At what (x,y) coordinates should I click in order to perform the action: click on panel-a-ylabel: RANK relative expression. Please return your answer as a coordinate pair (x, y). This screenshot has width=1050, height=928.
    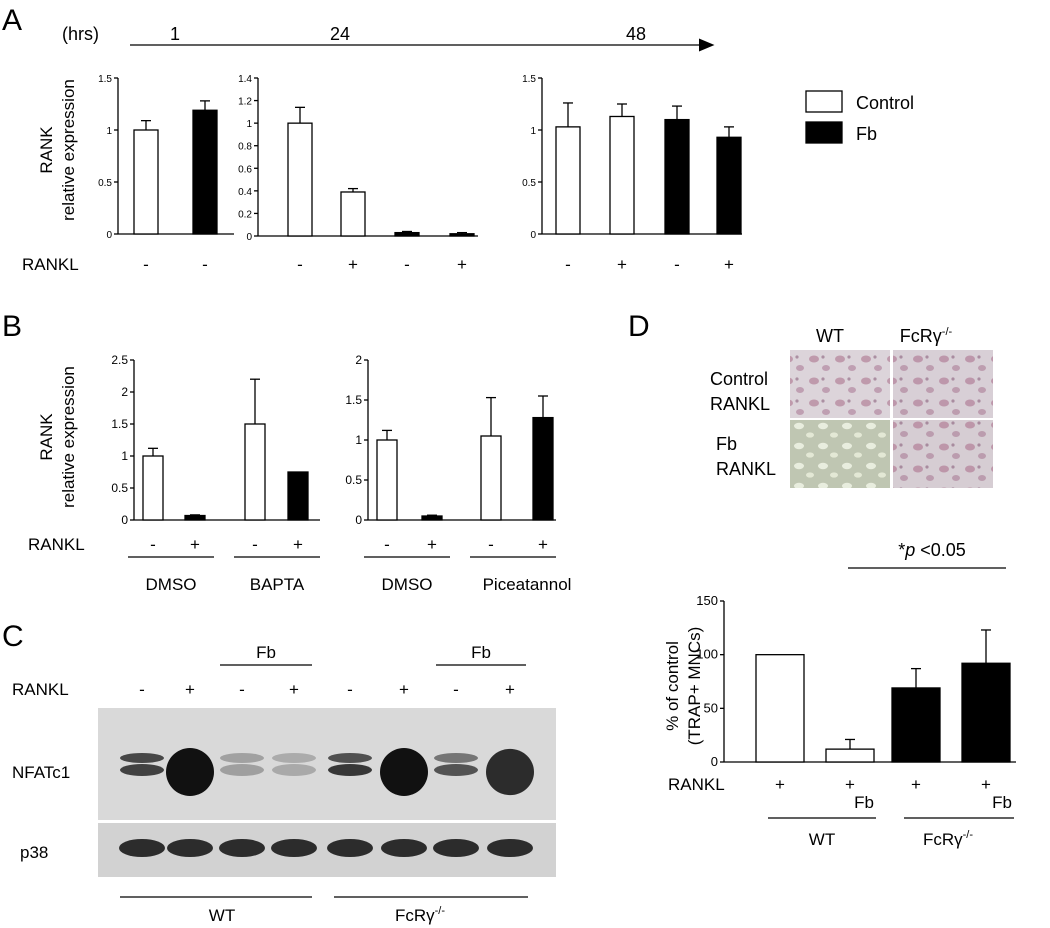
    Looking at the image, I should click on (57, 150).